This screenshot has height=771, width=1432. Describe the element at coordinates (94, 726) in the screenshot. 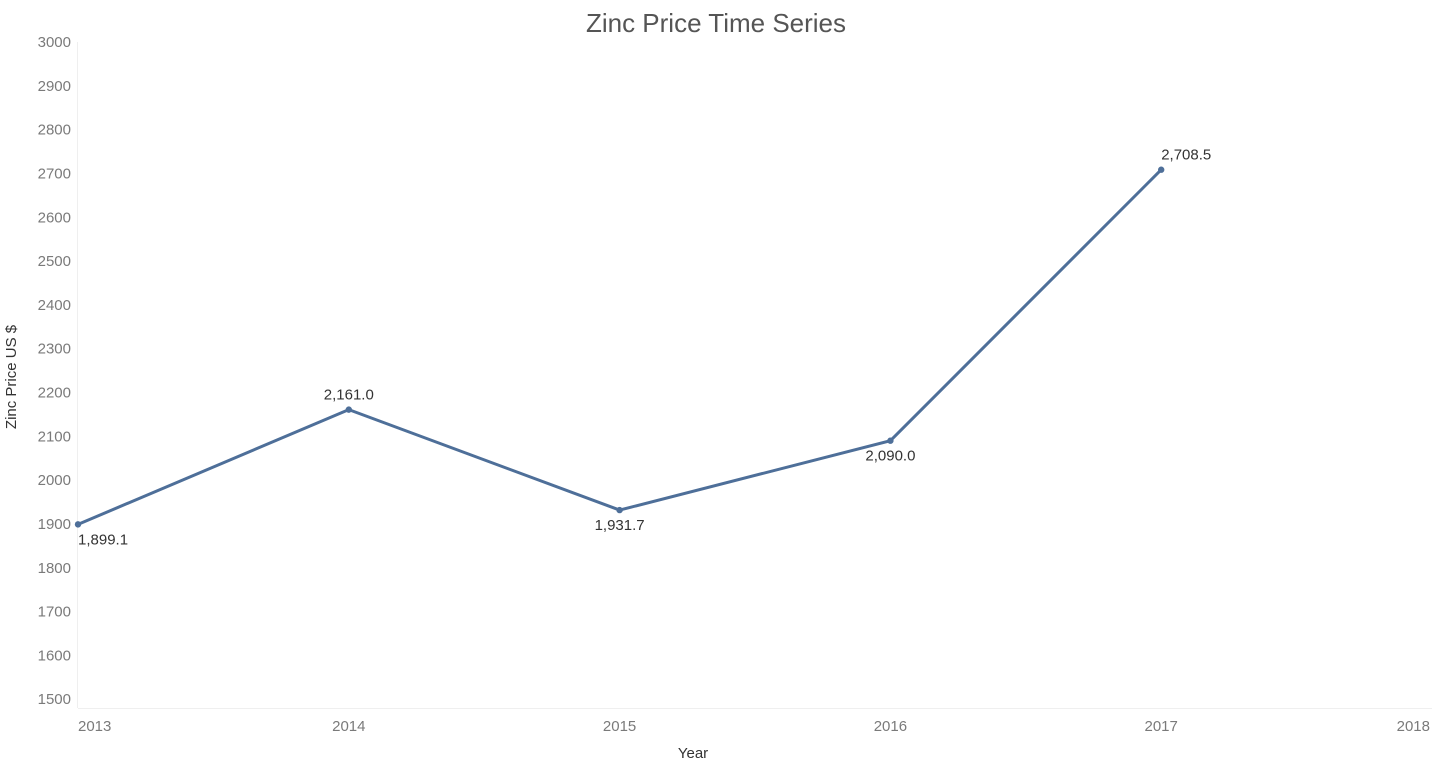

I see `x-tick-label: 2013` at that location.